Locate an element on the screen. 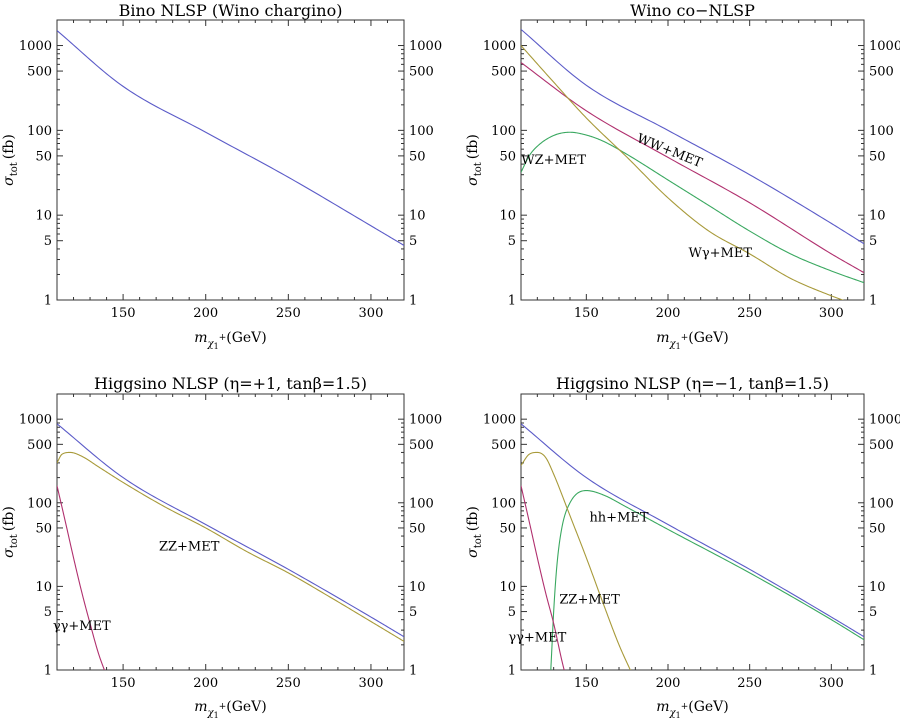  series-line-ww-met is located at coordinates (692, 168).